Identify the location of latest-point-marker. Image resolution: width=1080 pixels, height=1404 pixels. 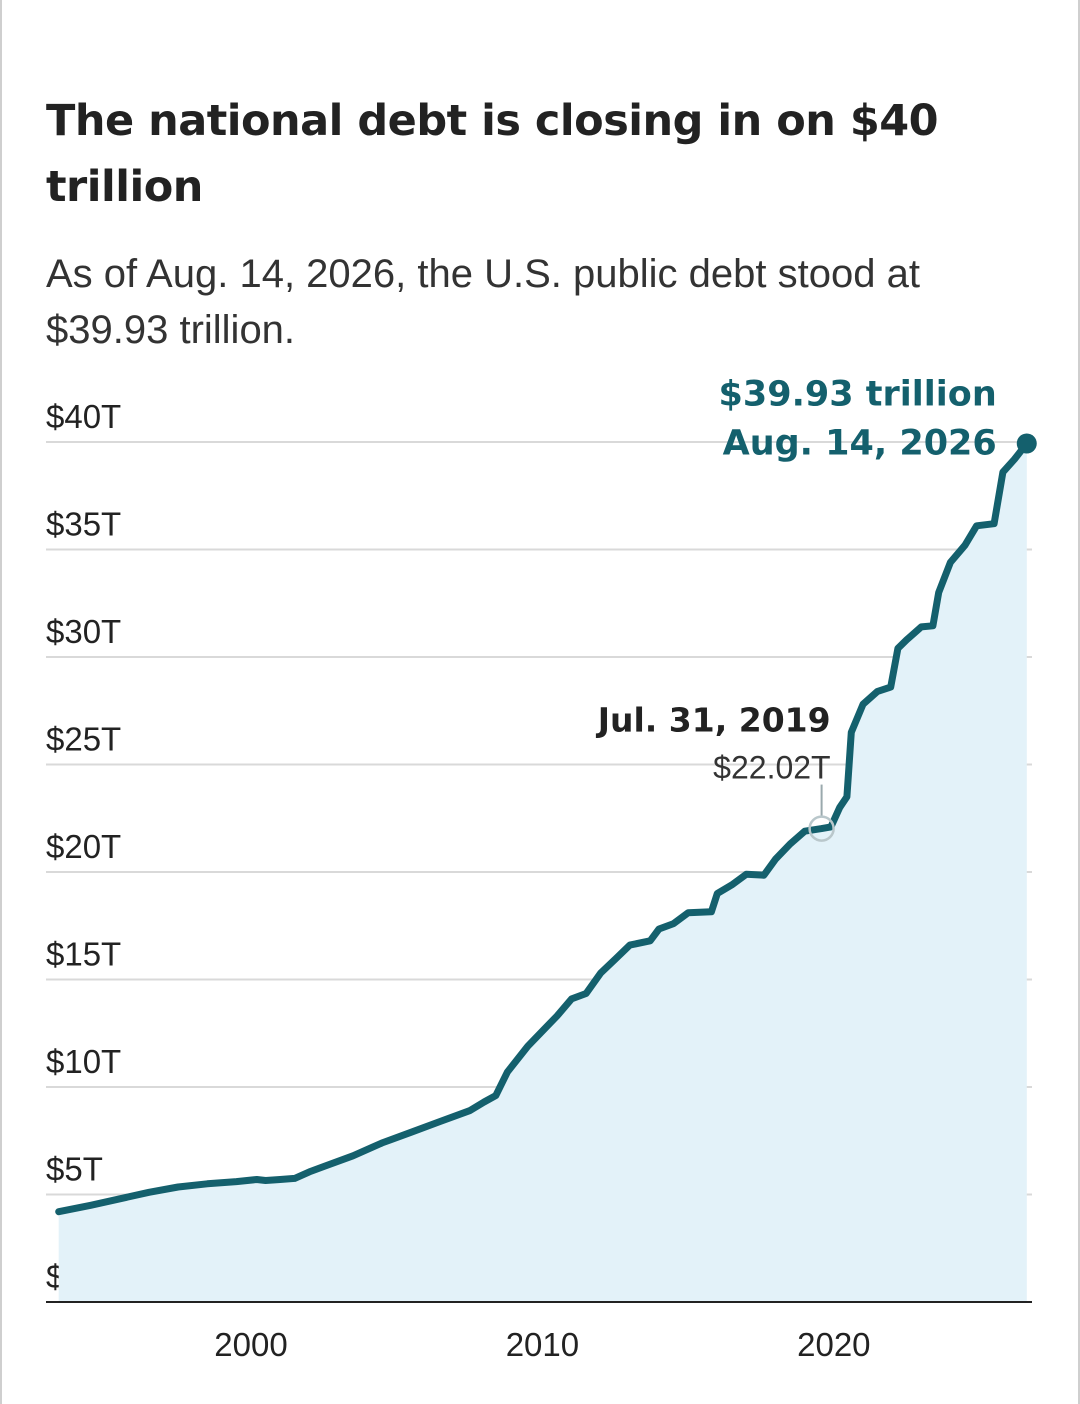
(1026, 443).